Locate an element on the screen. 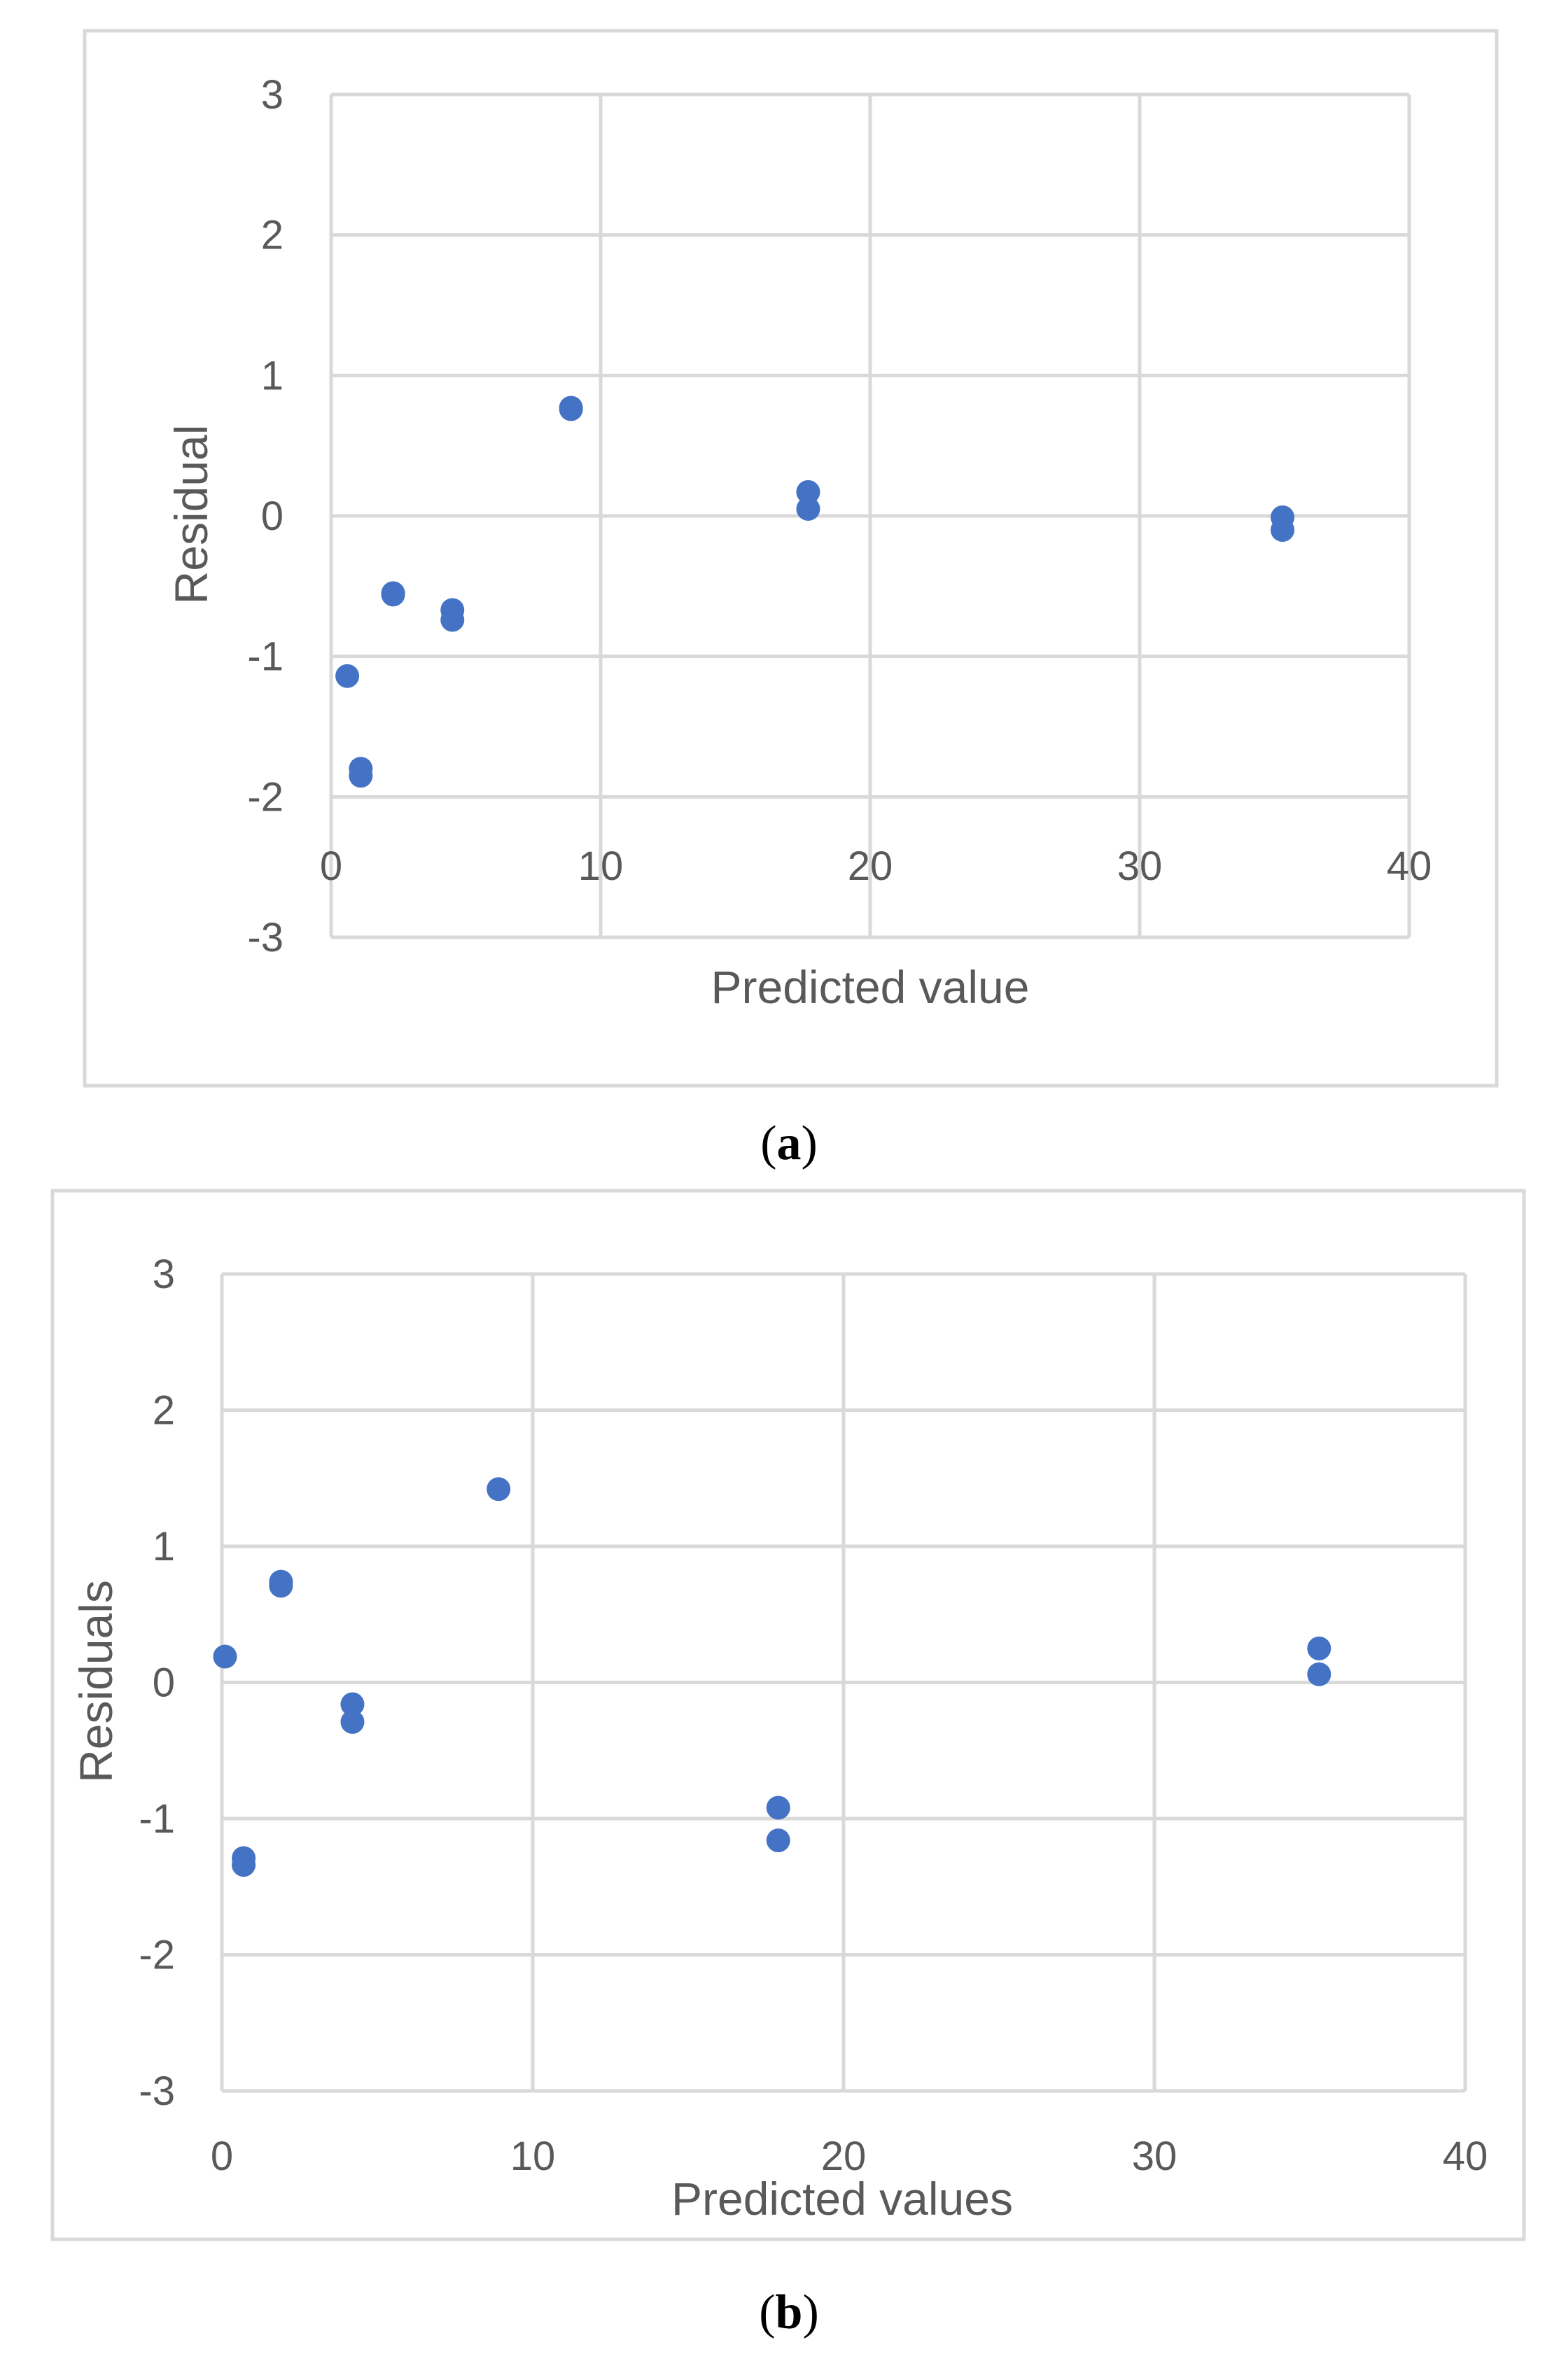 This screenshot has height=2380, width=1552. chart-a-x-axis-title: Predicted value is located at coordinates (870, 987).